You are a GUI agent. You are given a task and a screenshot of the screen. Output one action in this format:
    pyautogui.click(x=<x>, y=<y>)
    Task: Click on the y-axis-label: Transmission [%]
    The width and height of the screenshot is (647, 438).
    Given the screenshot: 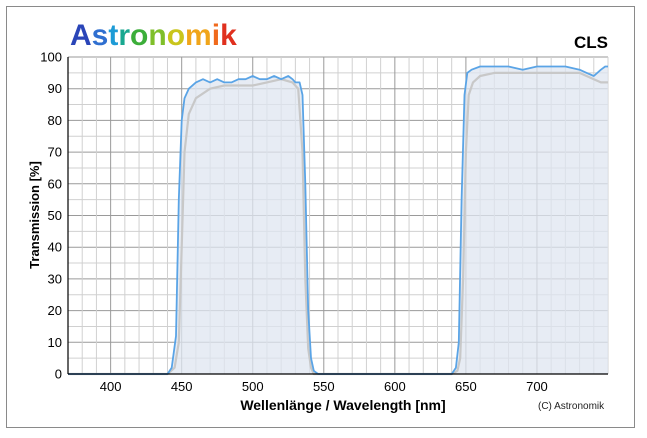 What is the action you would take?
    pyautogui.click(x=34, y=215)
    